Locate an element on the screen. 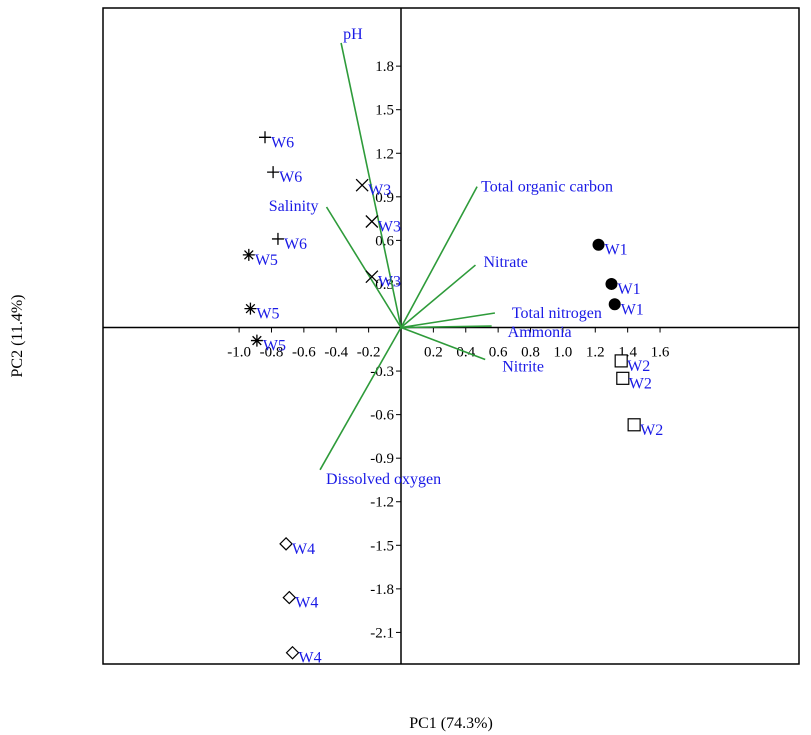 The height and width of the screenshot is (735, 811). x-tick-label: -0.6 is located at coordinates (304, 353).